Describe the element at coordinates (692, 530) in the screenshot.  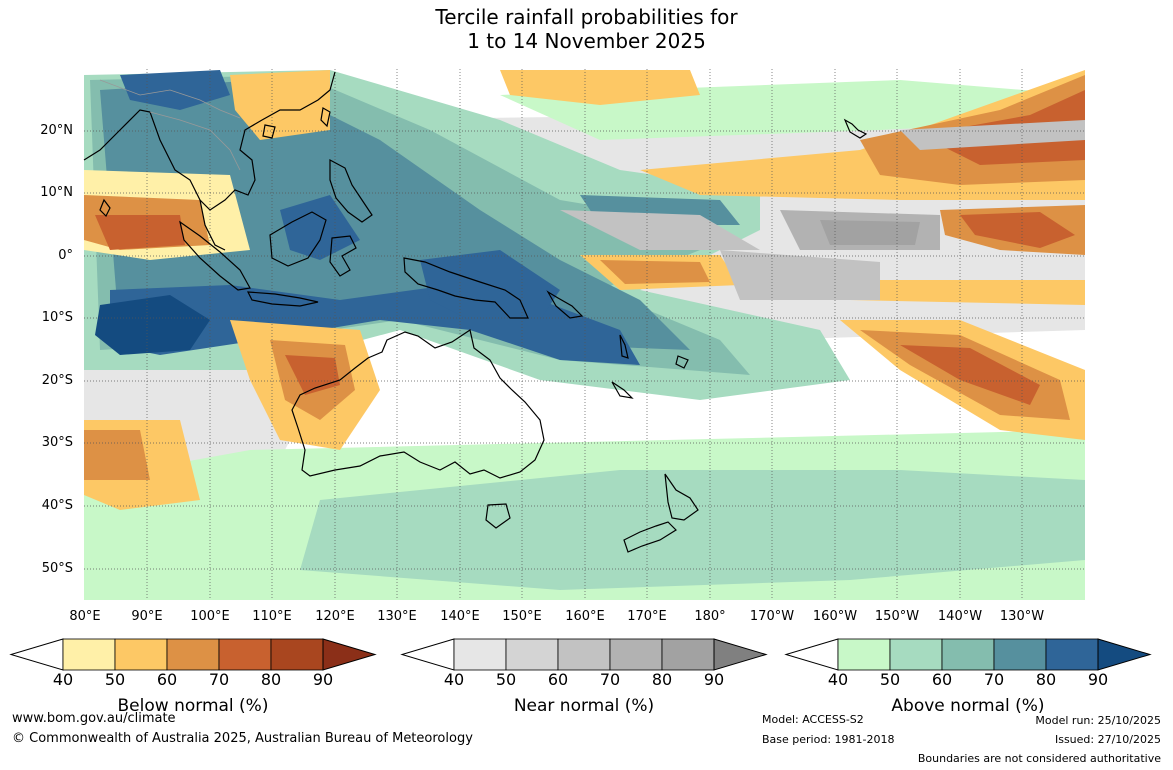
I see `above-field-south-mid` at that location.